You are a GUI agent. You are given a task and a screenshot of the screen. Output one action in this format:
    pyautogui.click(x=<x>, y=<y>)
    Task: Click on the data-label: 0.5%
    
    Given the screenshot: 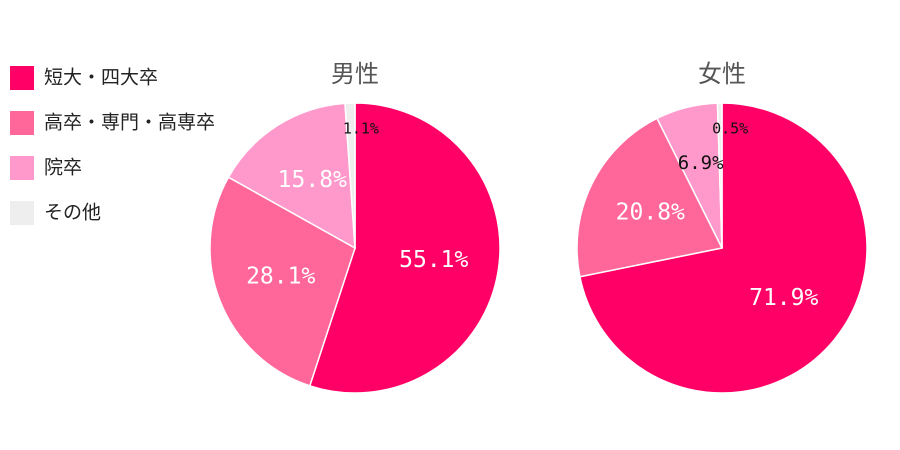 What is the action you would take?
    pyautogui.click(x=730, y=129)
    